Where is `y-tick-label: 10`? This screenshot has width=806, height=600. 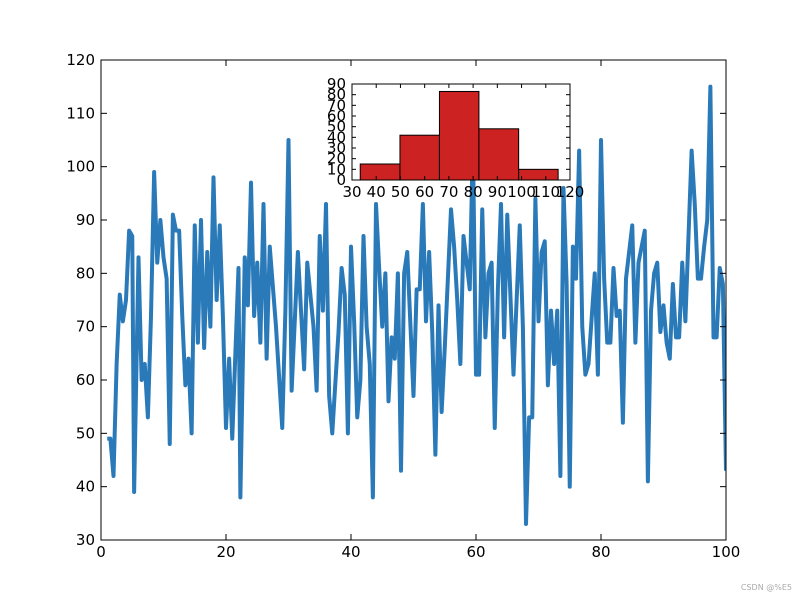 y-tick-label: 10 is located at coordinates (336, 169).